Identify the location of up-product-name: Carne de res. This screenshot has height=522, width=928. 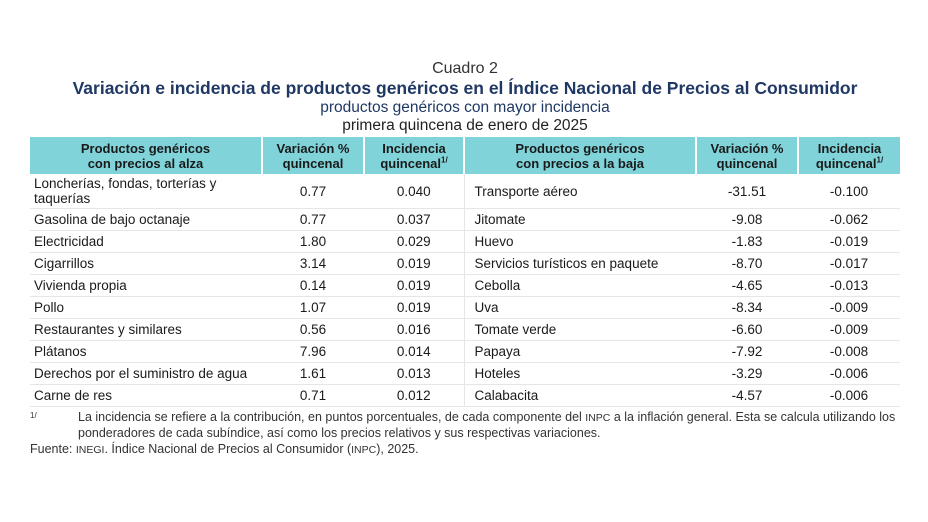
(146, 395).